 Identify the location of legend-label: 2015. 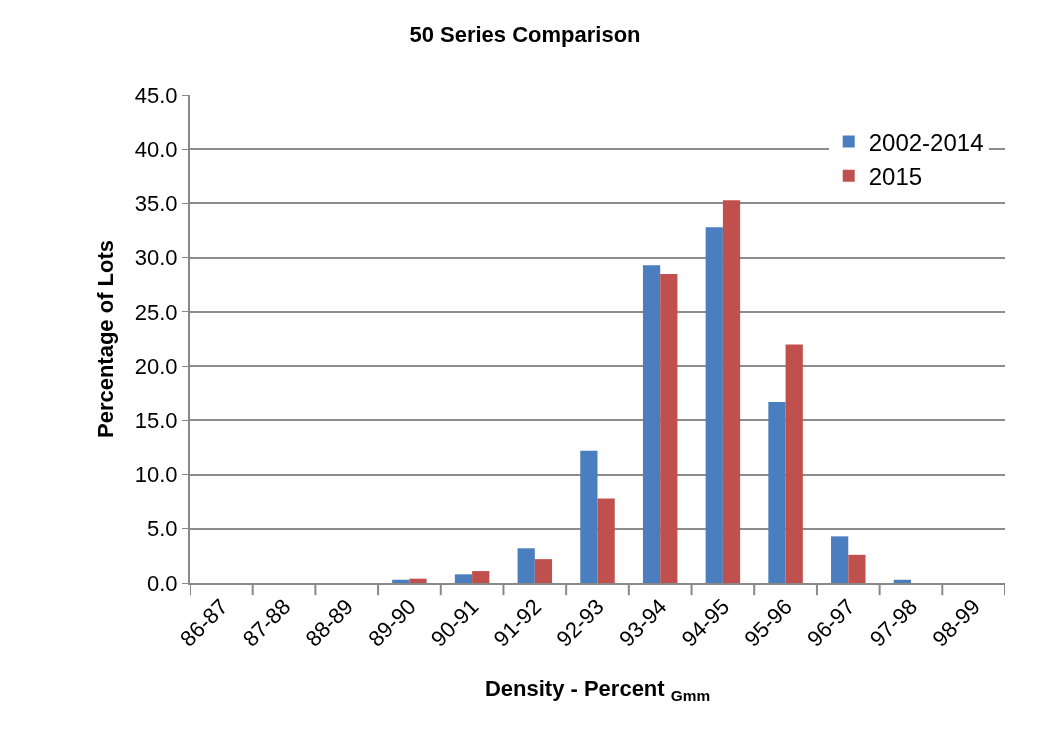
(895, 177).